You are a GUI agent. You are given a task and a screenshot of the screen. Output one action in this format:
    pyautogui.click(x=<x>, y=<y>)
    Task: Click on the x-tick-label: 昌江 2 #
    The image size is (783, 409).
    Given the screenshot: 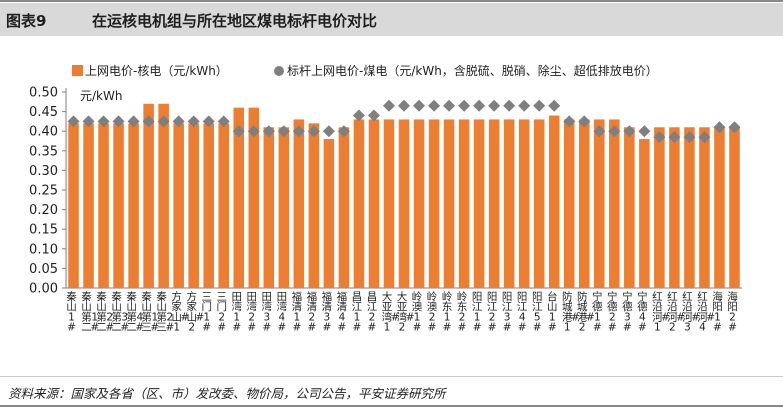 What is the action you would take?
    pyautogui.click(x=372, y=312)
    